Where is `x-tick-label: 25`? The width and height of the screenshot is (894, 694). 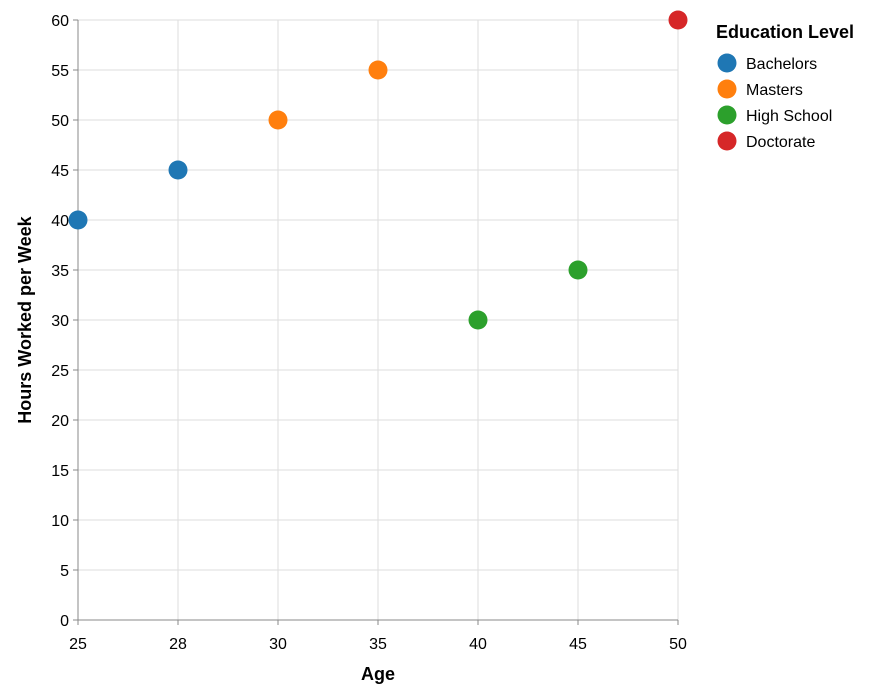
x-tick-label: 25 is located at coordinates (78, 644).